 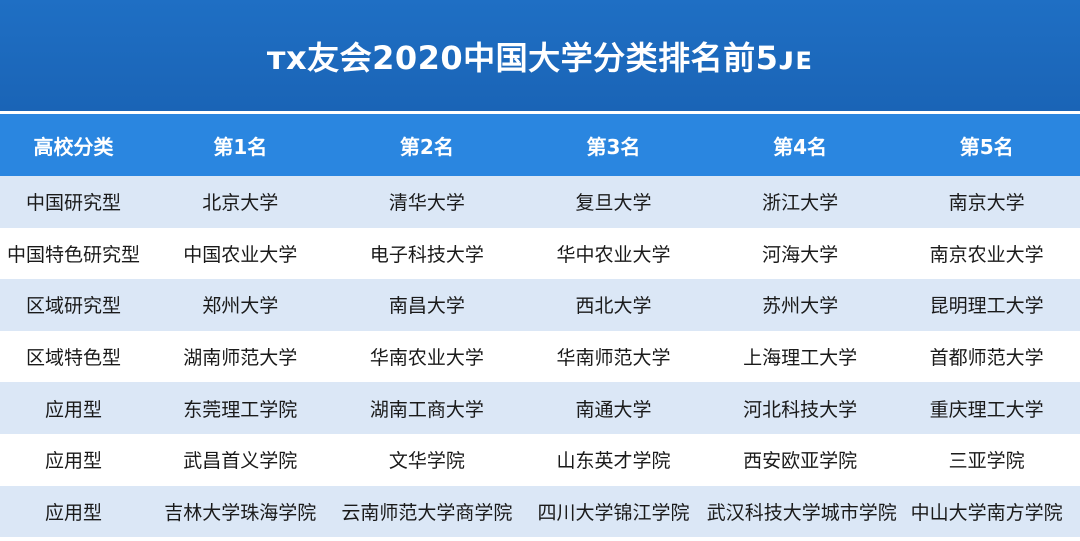 I want to click on university-cell: 山东英才学院, so click(x=613, y=459).